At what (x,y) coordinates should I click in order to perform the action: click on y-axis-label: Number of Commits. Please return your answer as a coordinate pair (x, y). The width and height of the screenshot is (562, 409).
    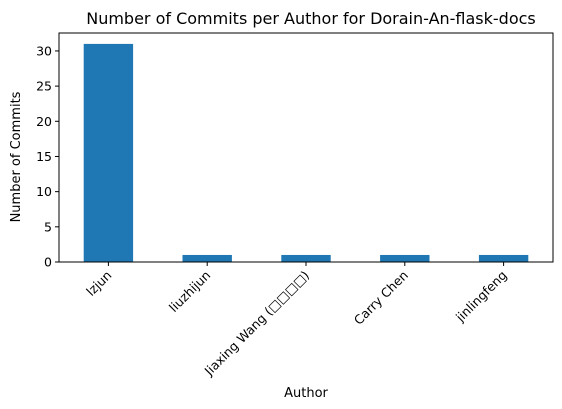
    Looking at the image, I should click on (16, 156).